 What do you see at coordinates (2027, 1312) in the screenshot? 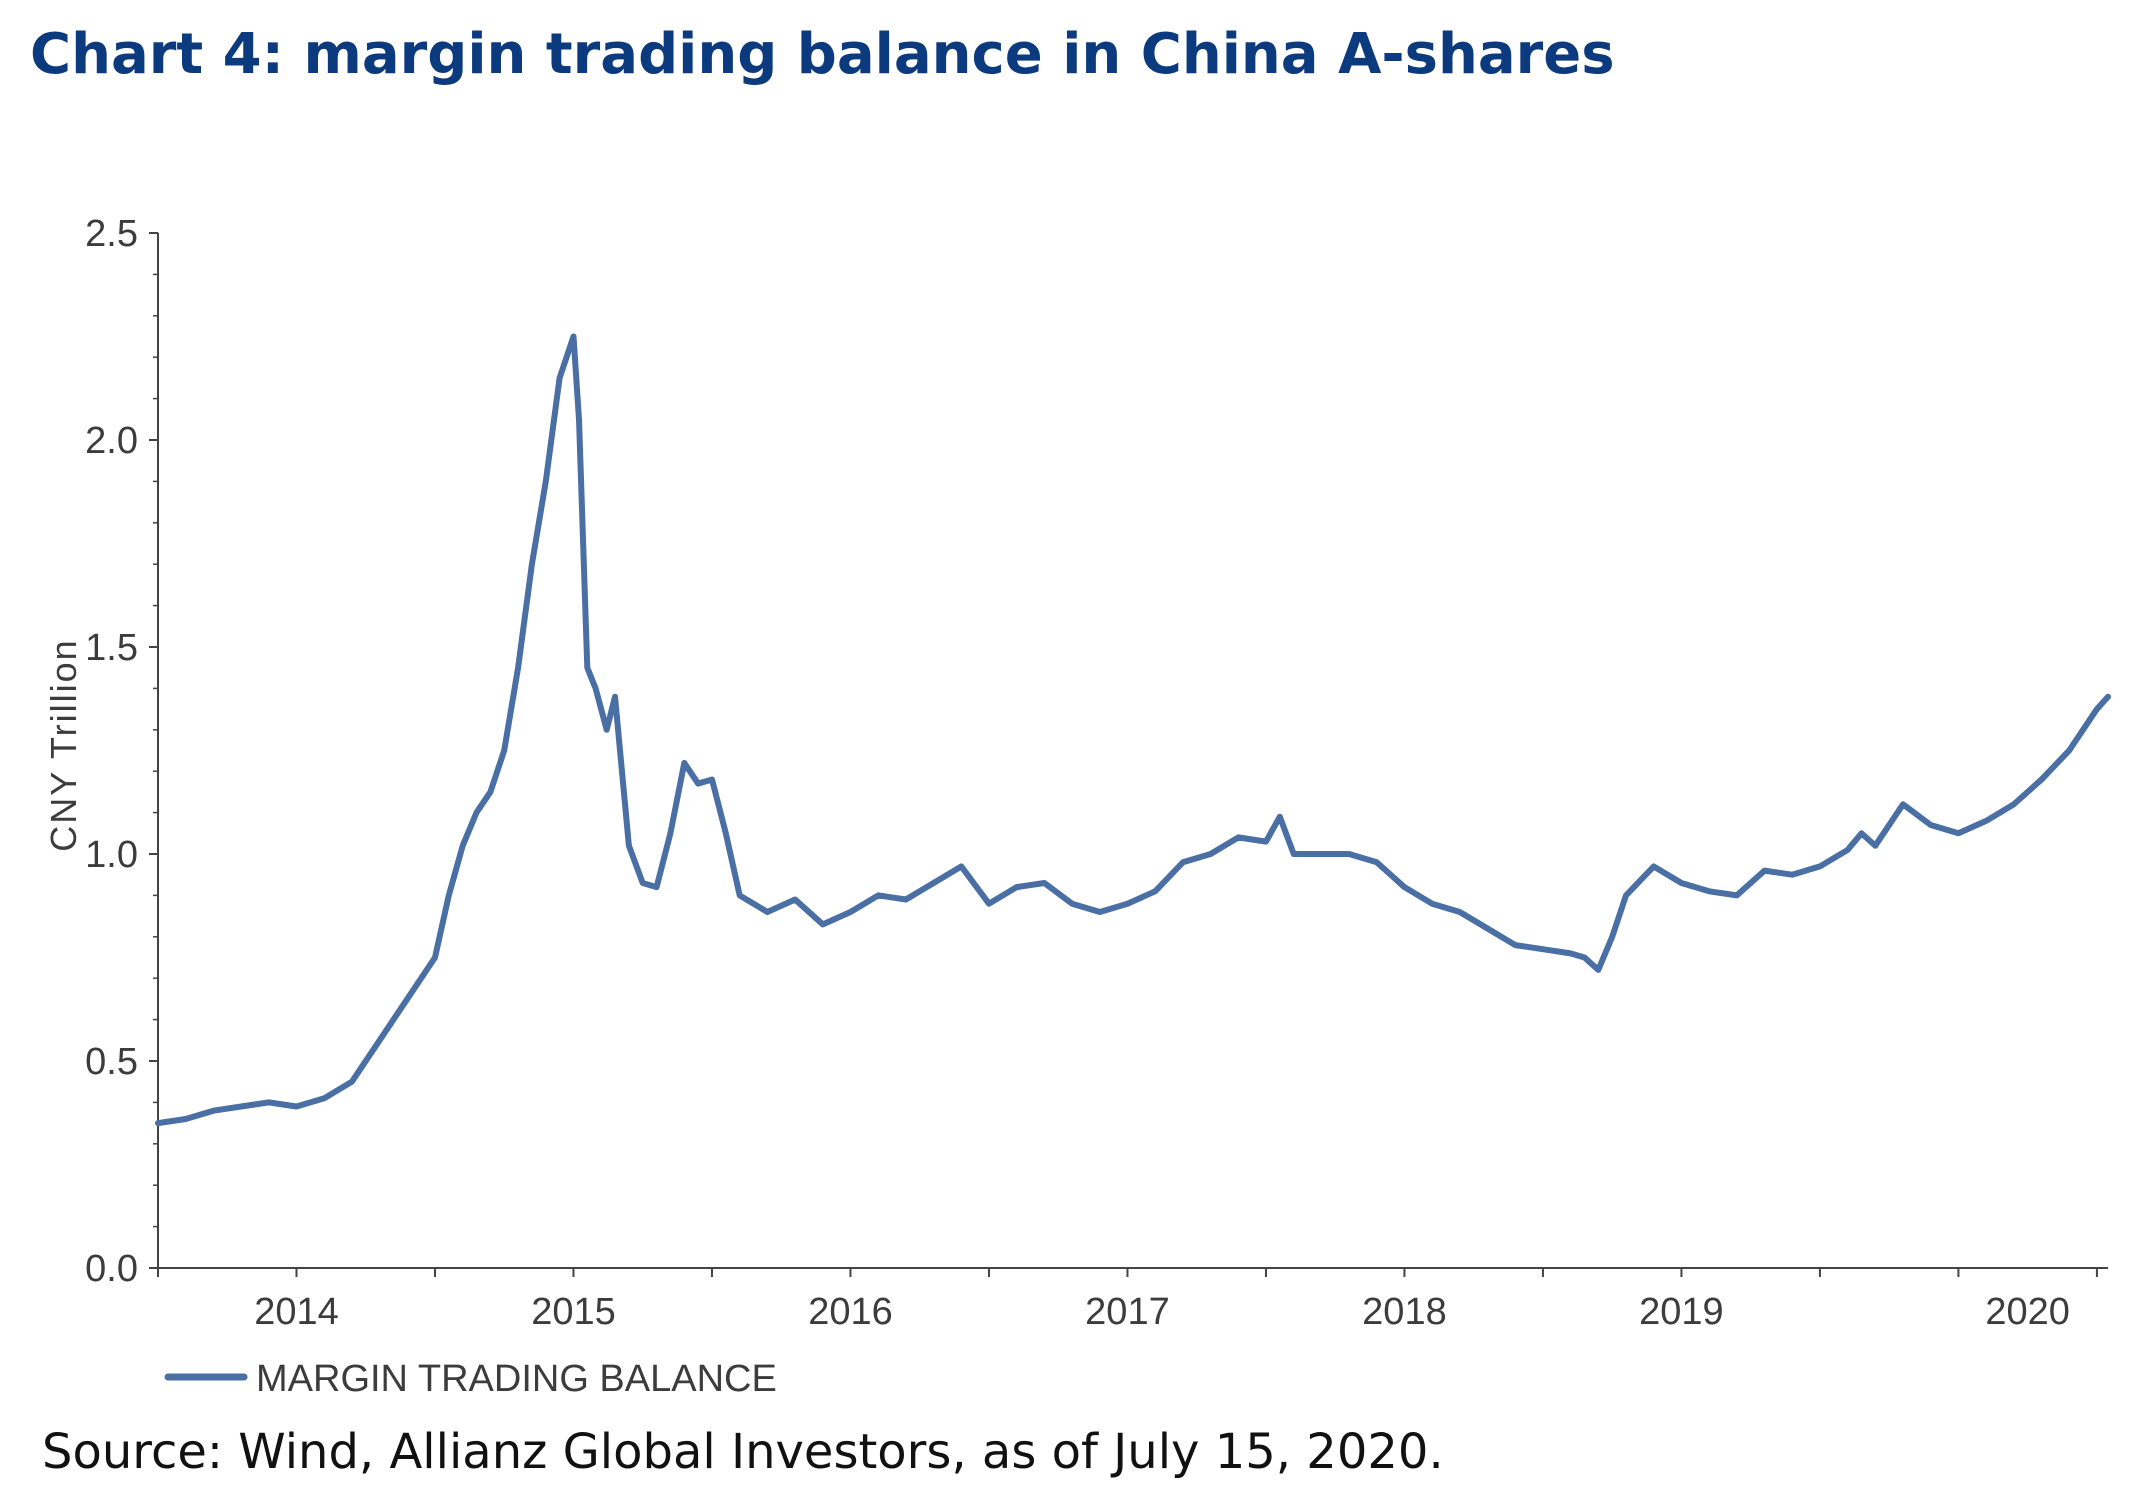
I see `x-tick-label: 2020` at bounding box center [2027, 1312].